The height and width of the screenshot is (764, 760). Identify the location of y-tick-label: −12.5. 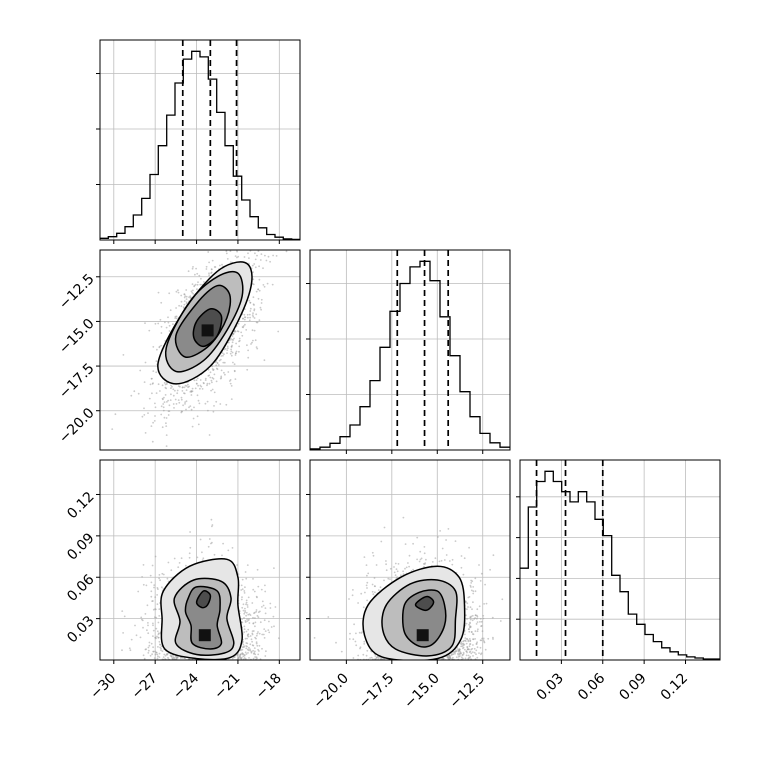
(77, 292).